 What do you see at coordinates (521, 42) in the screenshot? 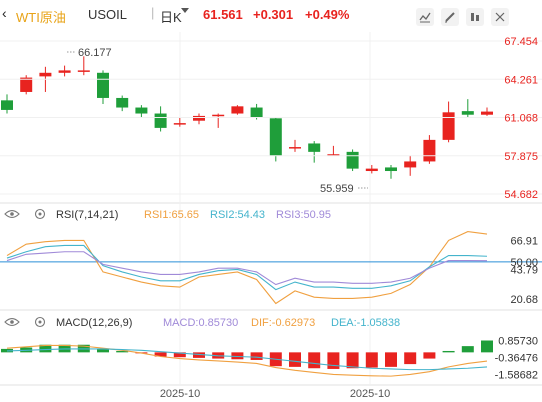
I see `price-axis-label: 67.454` at bounding box center [521, 42].